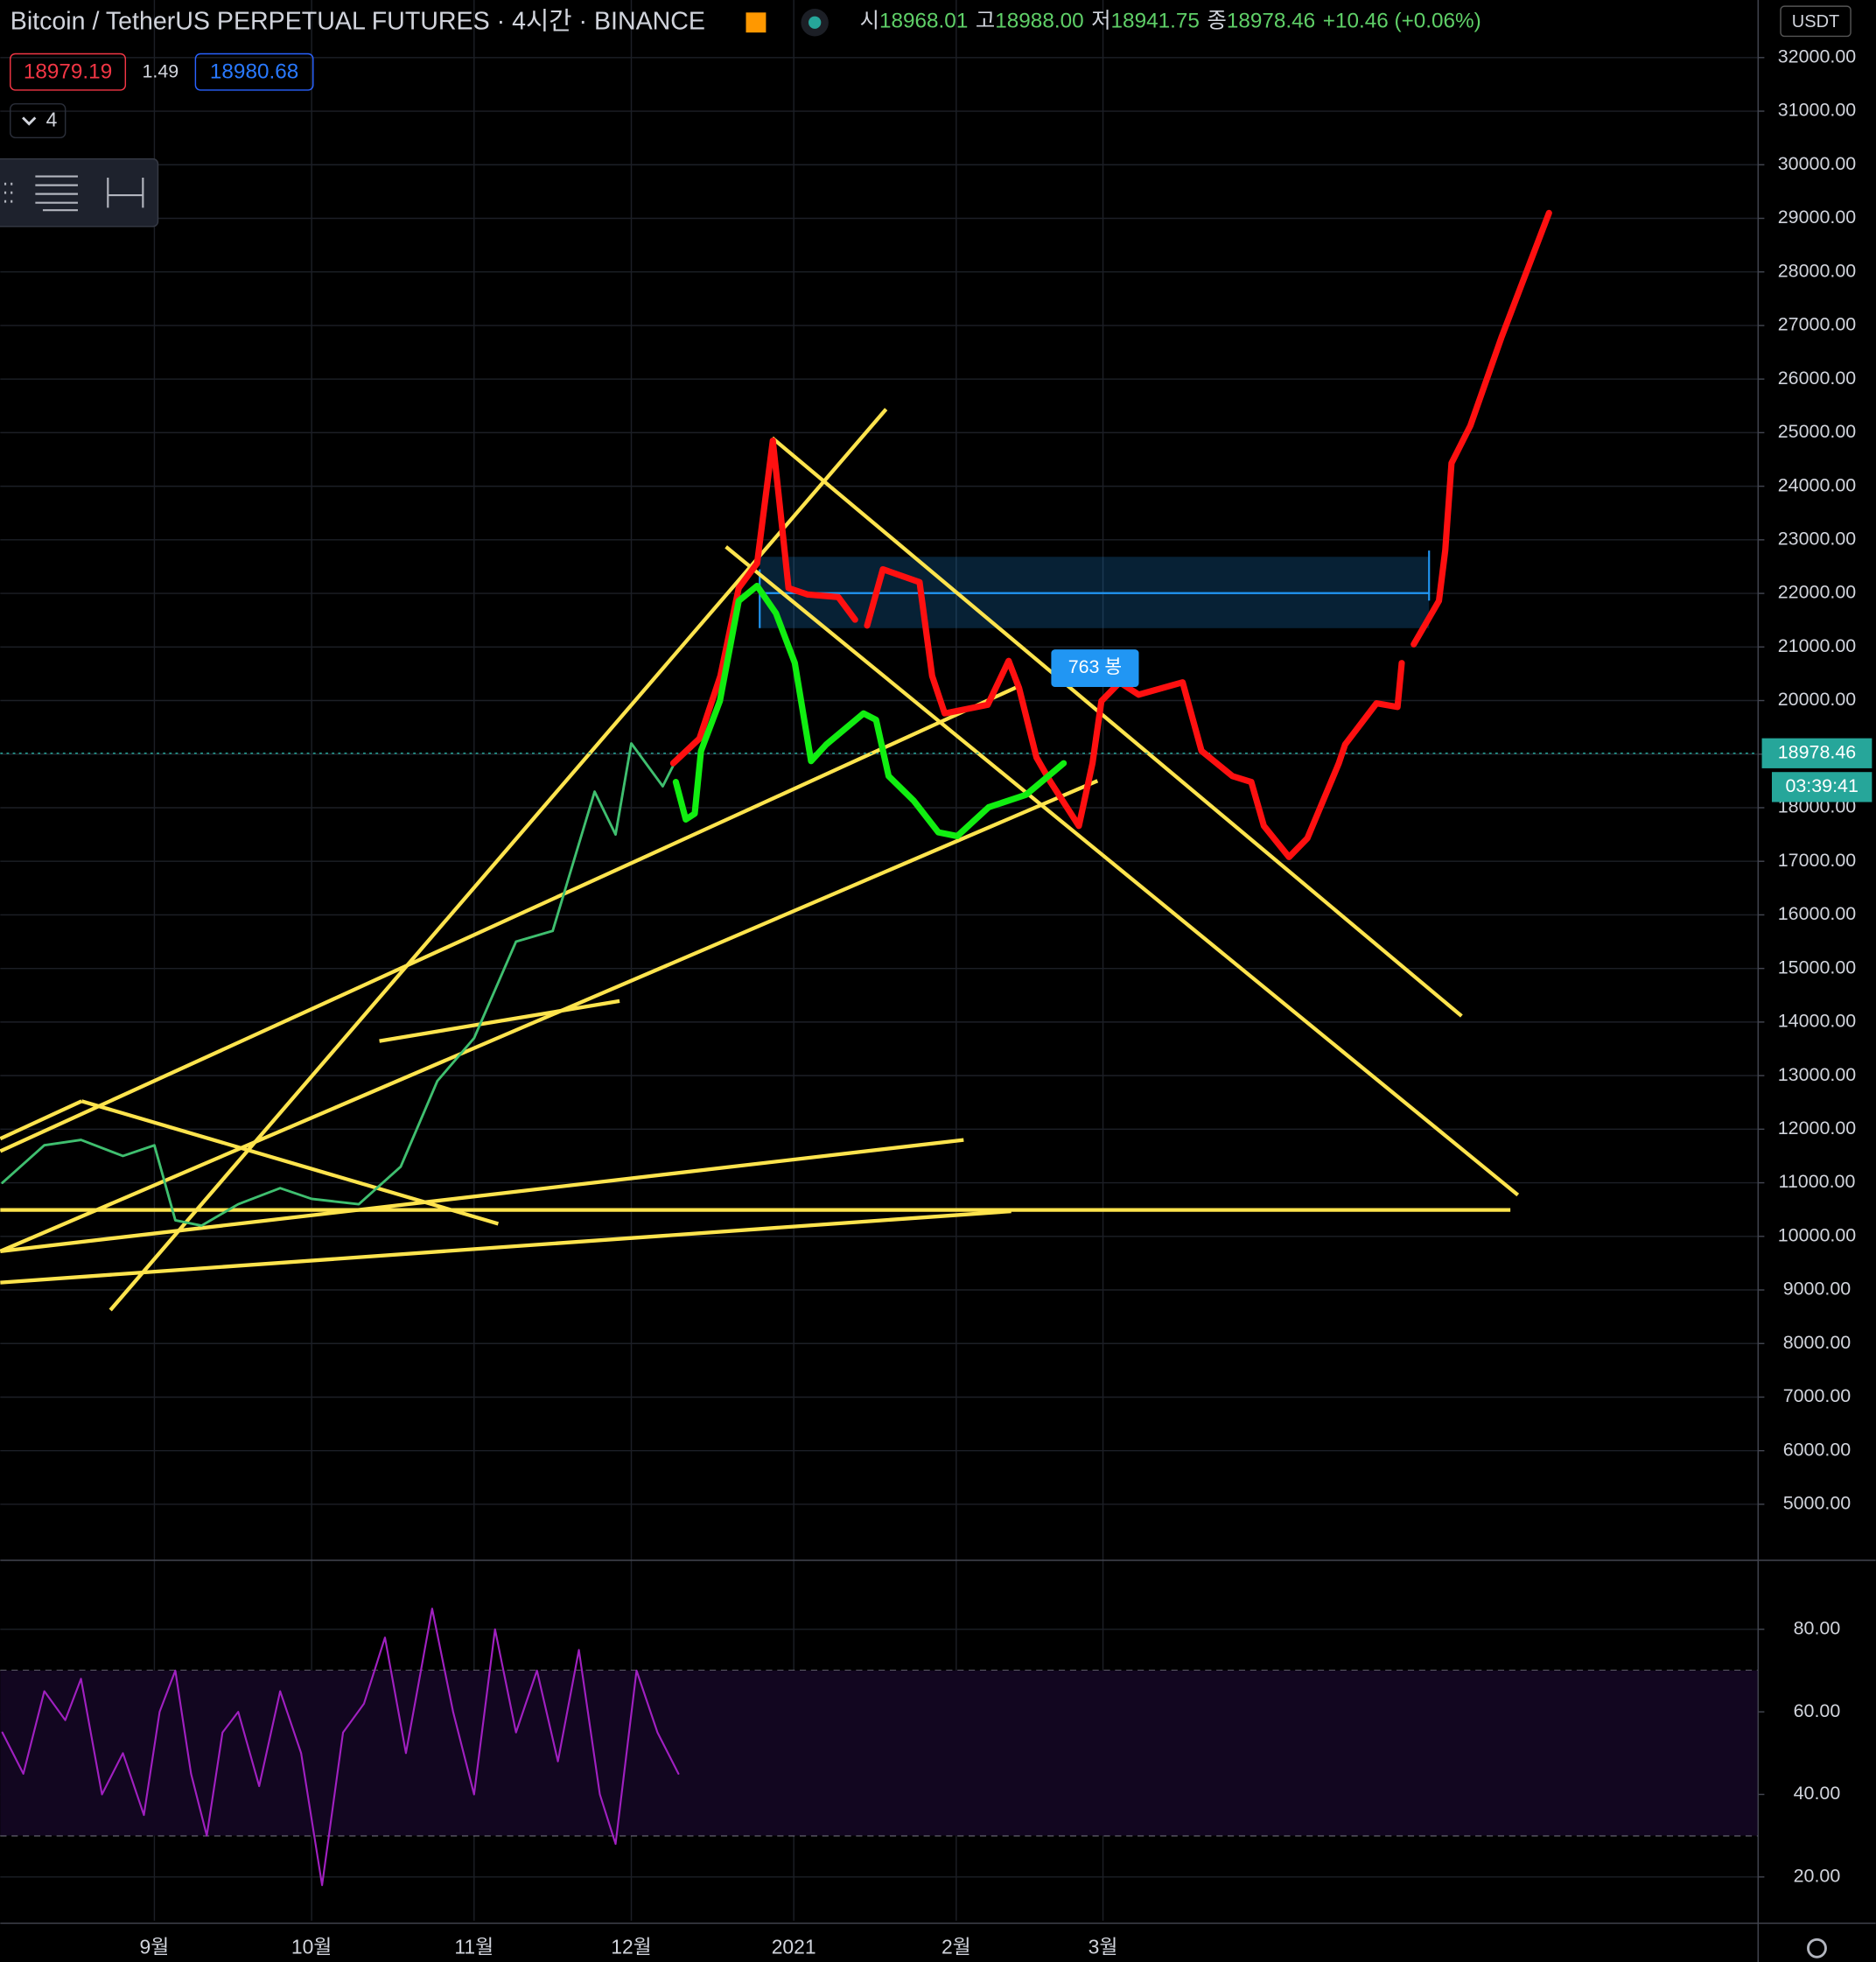 Image resolution: width=1876 pixels, height=1962 pixels. What do you see at coordinates (956, 1946) in the screenshot?
I see `x-tick-label: 2월` at bounding box center [956, 1946].